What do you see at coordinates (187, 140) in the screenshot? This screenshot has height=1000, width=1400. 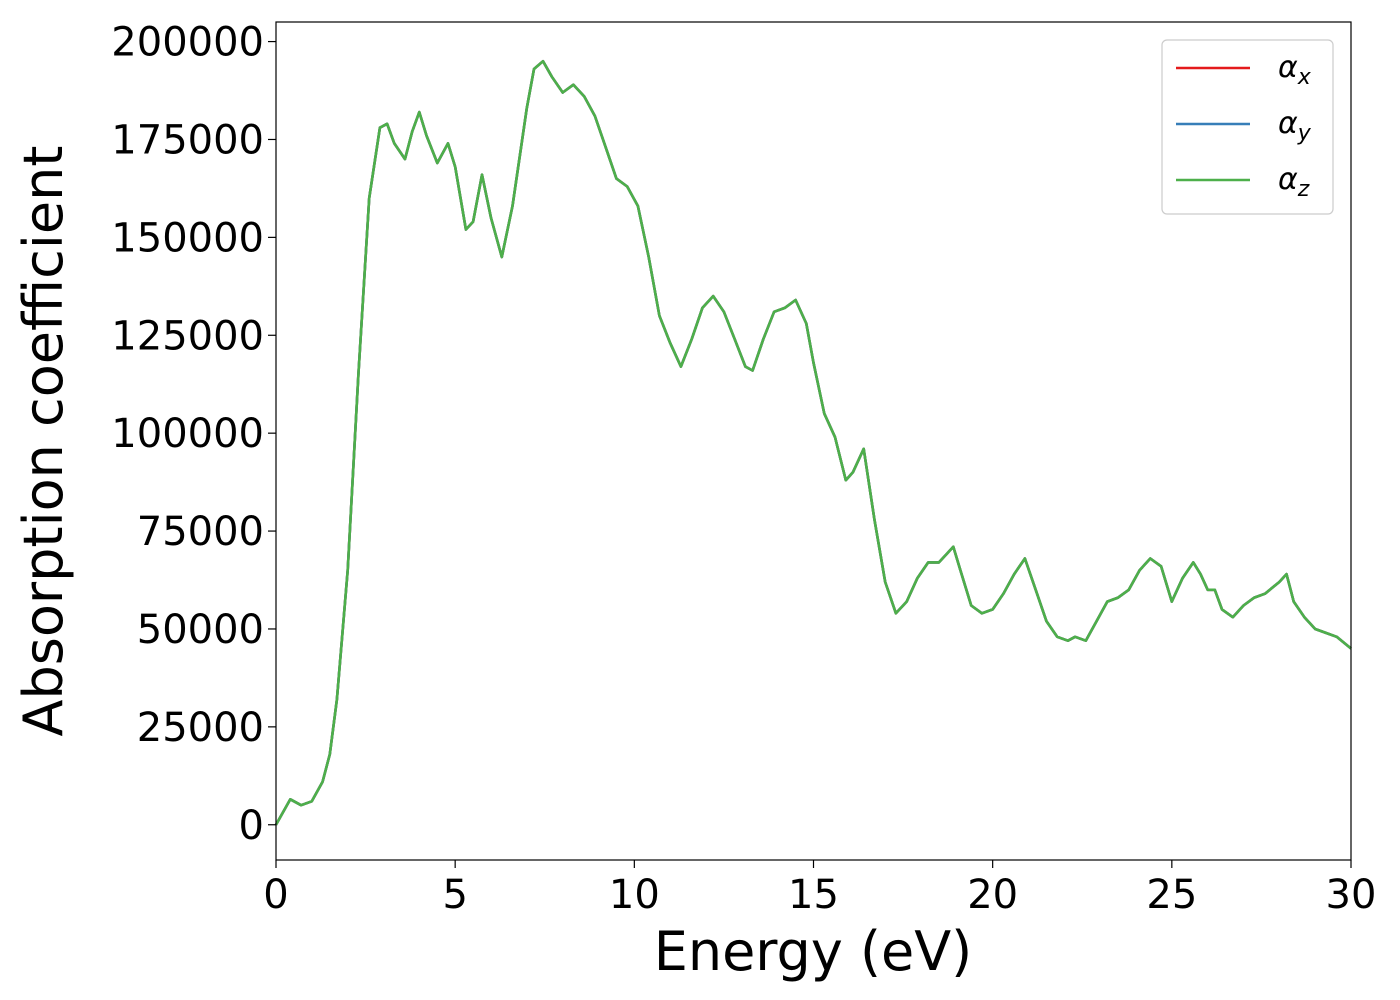 I see `y-tick-label: 175000` at bounding box center [187, 140].